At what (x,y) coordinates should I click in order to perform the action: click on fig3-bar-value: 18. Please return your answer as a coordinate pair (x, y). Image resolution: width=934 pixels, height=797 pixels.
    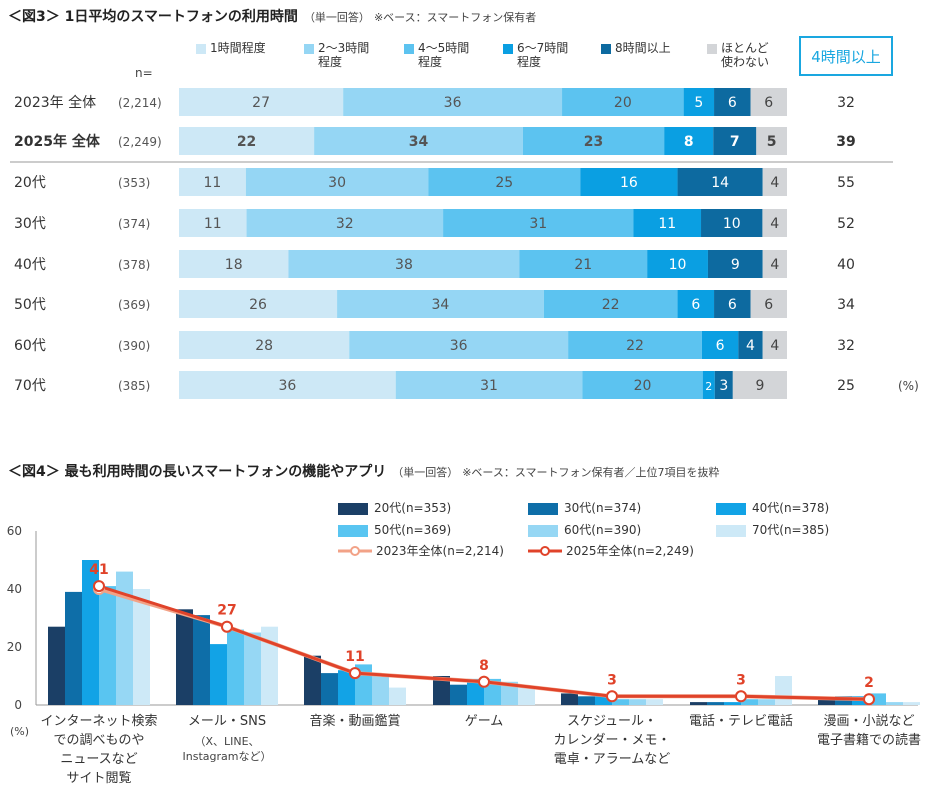
    Looking at the image, I should click on (234, 265).